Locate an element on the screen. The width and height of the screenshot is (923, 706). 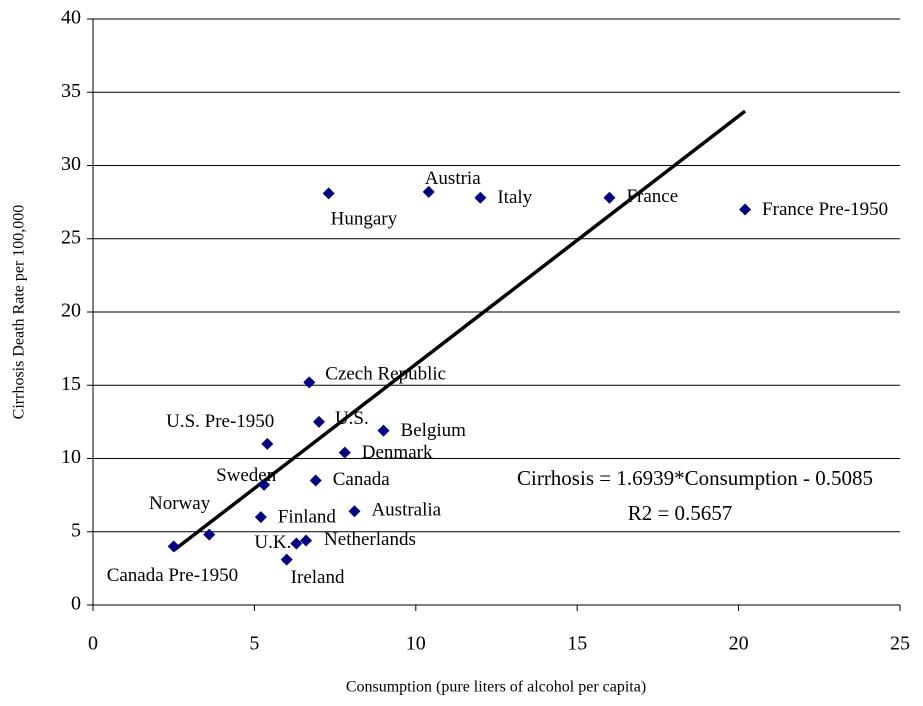
point-label: Hungary is located at coordinates (364, 219).